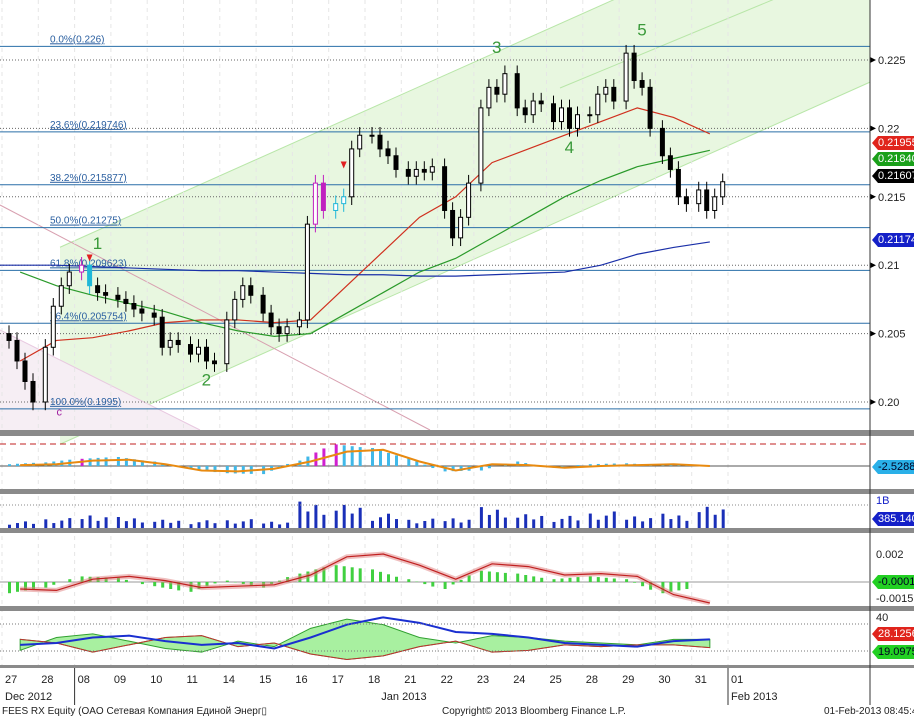 This screenshot has width=914, height=723. Describe the element at coordinates (641, 29) in the screenshot. I see `wave-label: 5` at that location.